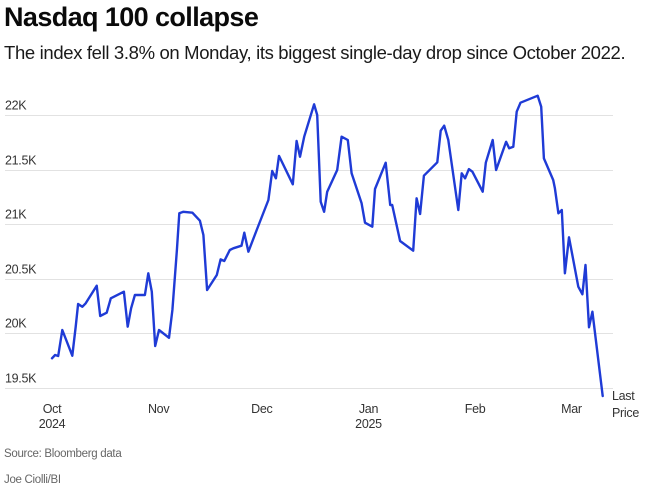  I want to click on credit-note: Joe Ciolli/BI, so click(32, 480).